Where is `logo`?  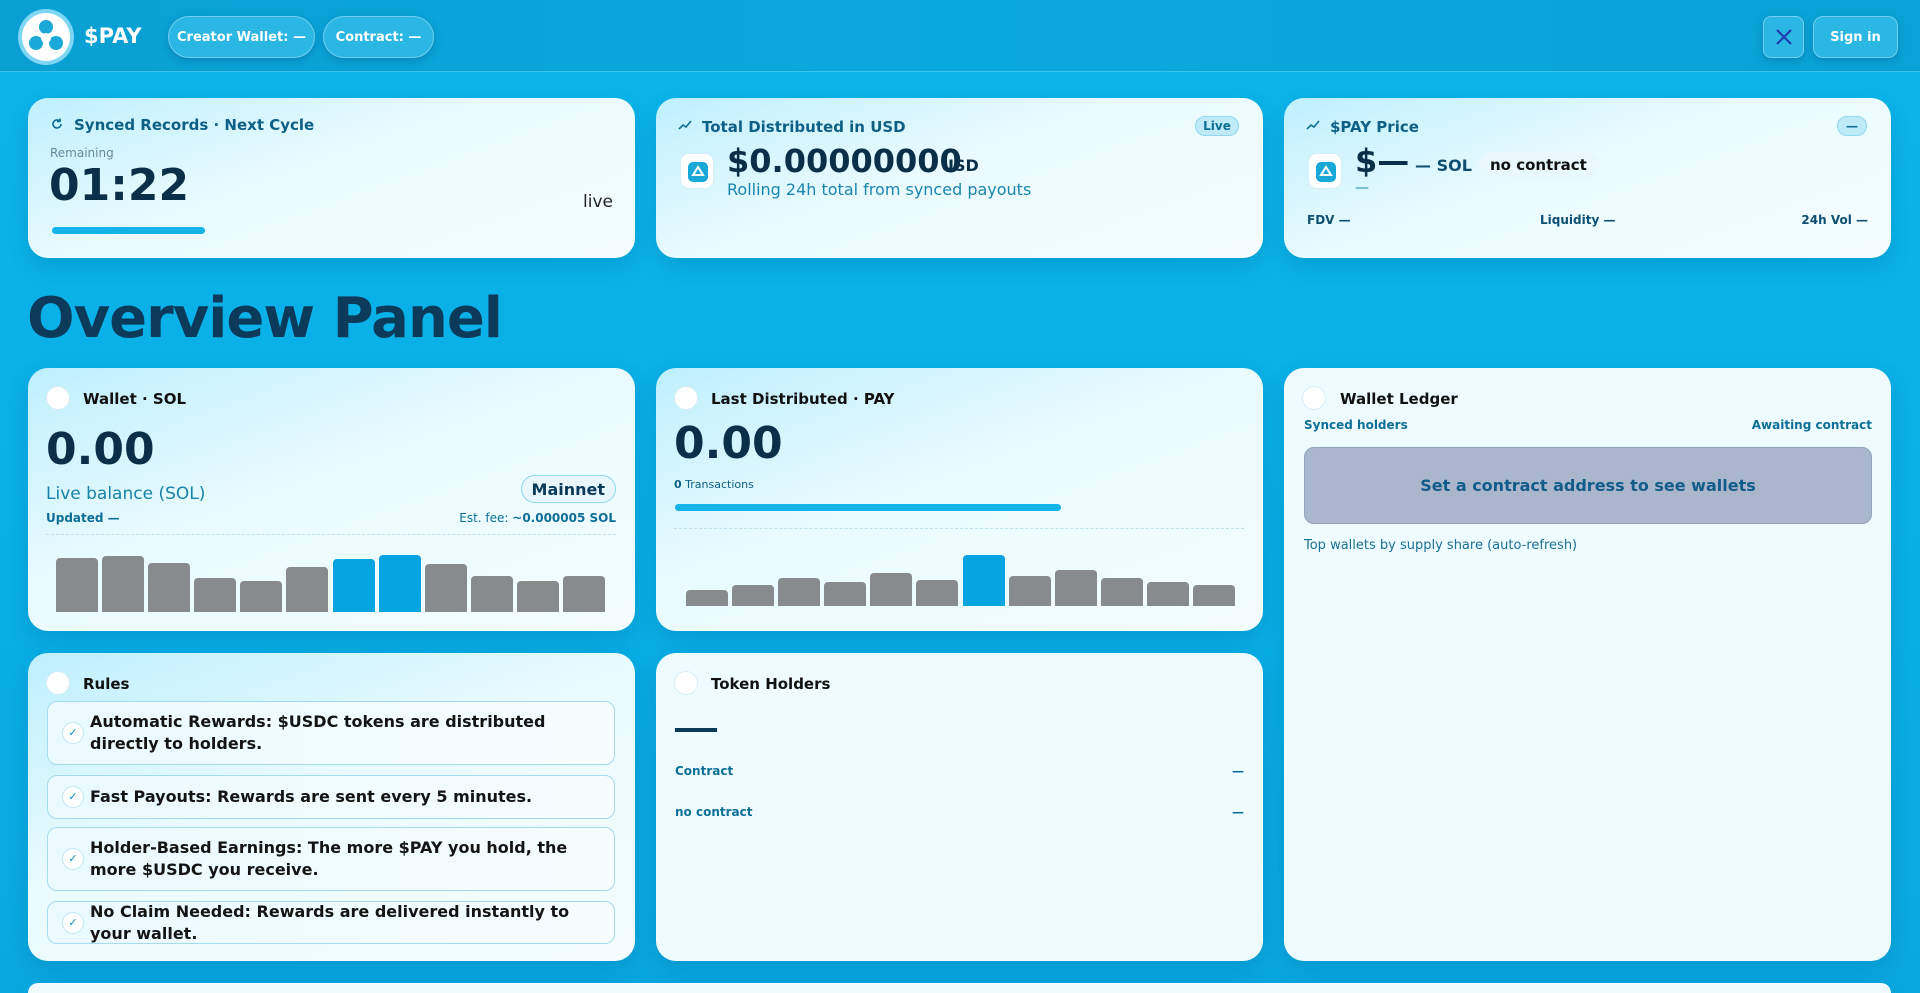 logo is located at coordinates (46, 37).